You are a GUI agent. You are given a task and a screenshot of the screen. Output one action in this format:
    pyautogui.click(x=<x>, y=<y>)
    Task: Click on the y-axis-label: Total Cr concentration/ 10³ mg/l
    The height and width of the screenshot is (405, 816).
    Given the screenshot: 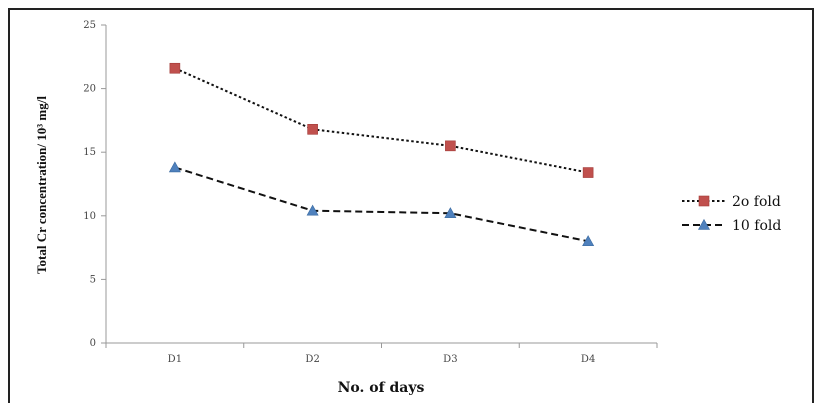 What is the action you would take?
    pyautogui.click(x=41, y=185)
    